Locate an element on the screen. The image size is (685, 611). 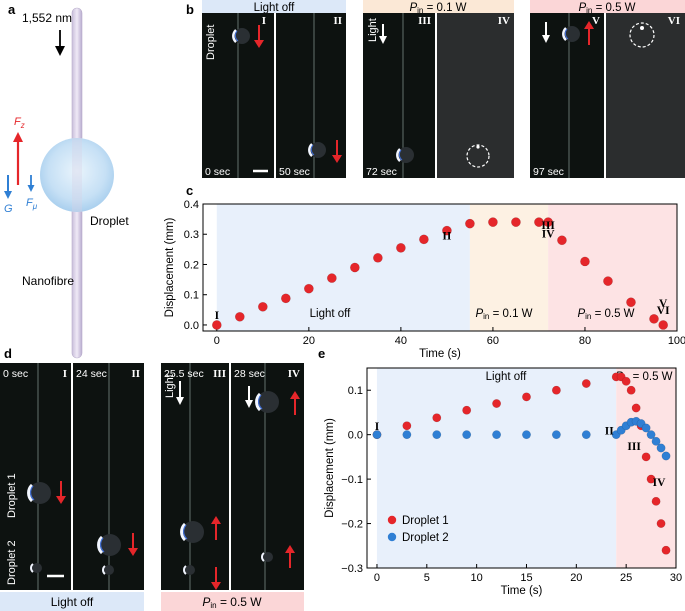
x-tick-label: 20 is located at coordinates (309, 341).